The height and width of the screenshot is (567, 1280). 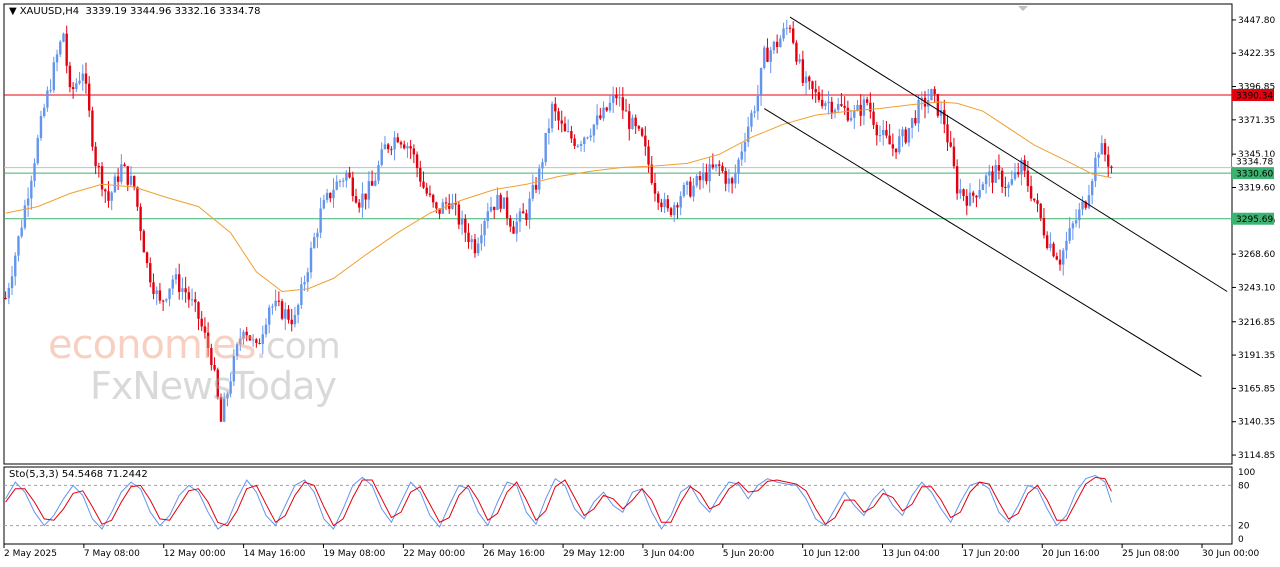 I want to click on chart-shift-icon, so click(x=1023, y=8).